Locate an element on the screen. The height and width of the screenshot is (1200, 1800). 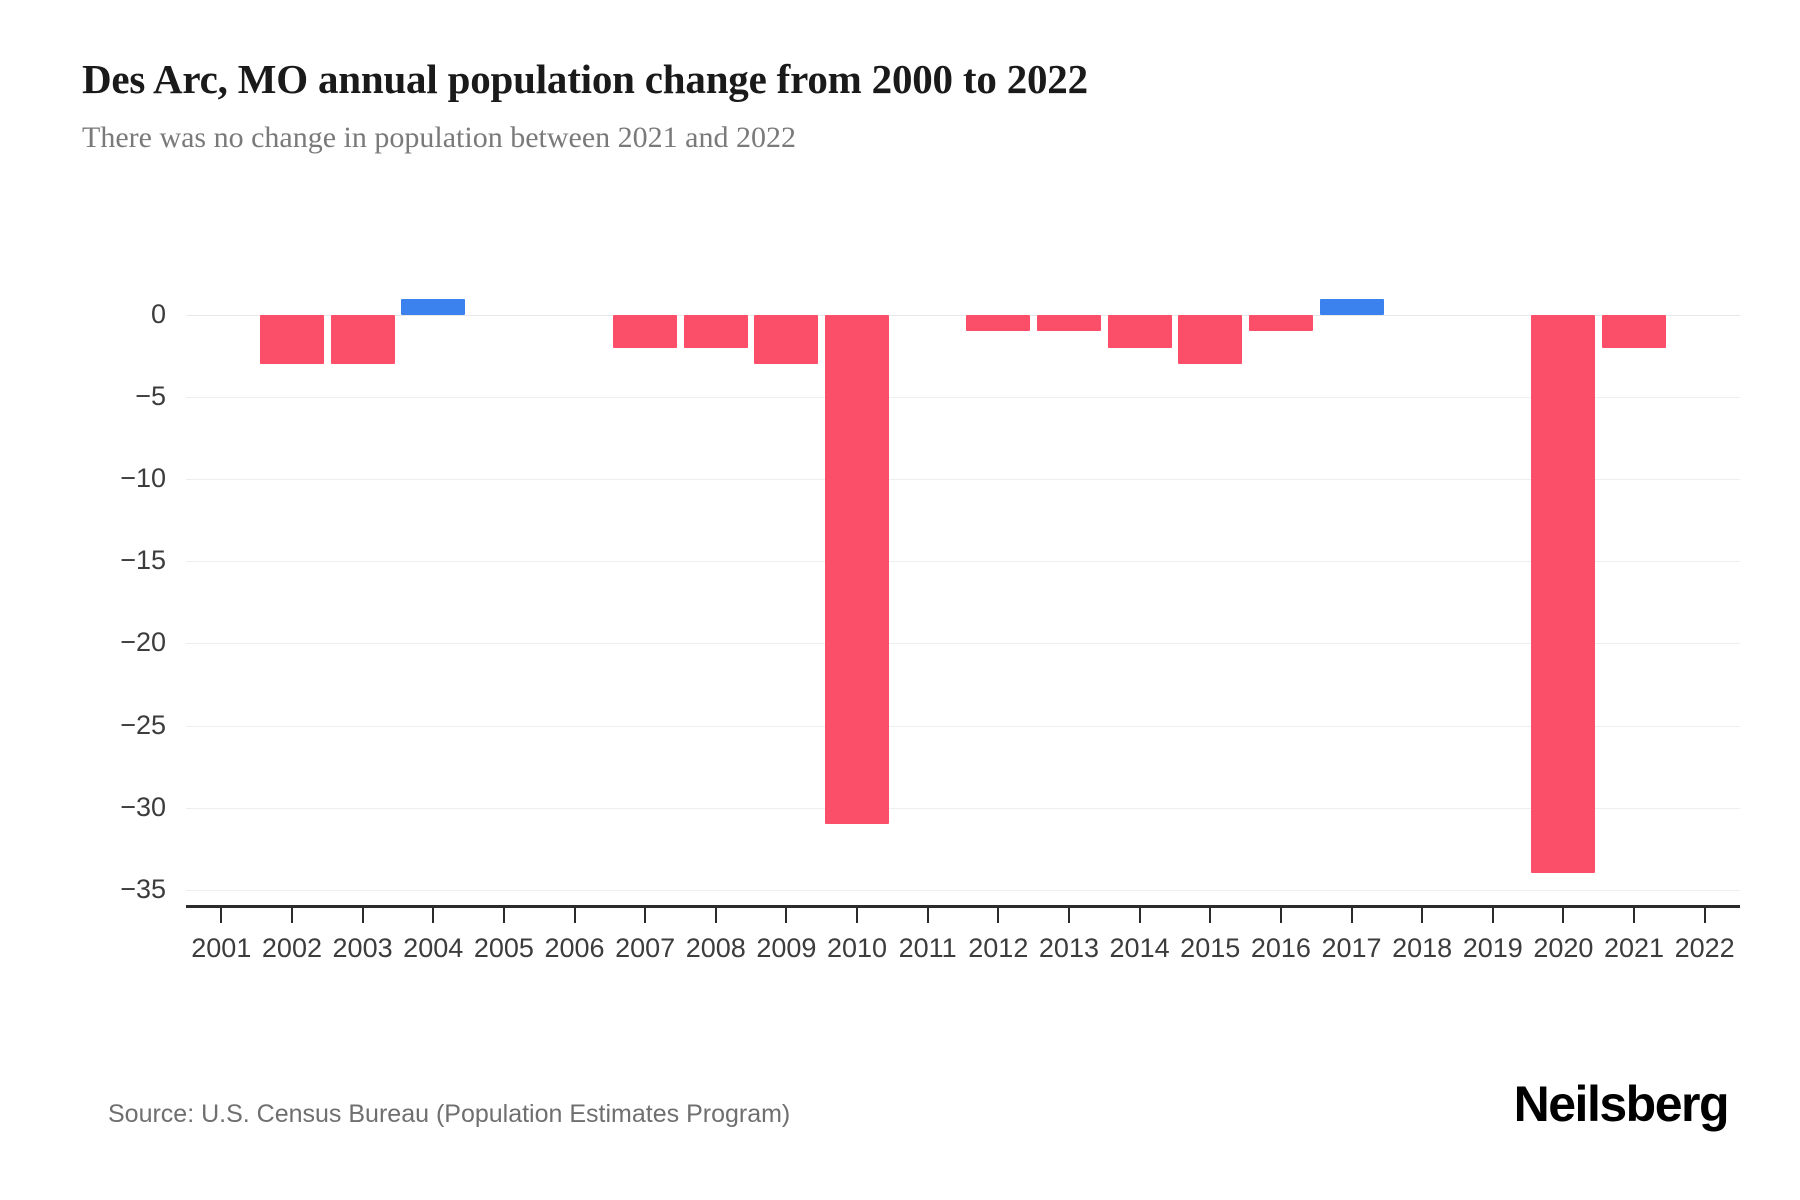
brand-logo: Neilsberg is located at coordinates (1621, 1104).